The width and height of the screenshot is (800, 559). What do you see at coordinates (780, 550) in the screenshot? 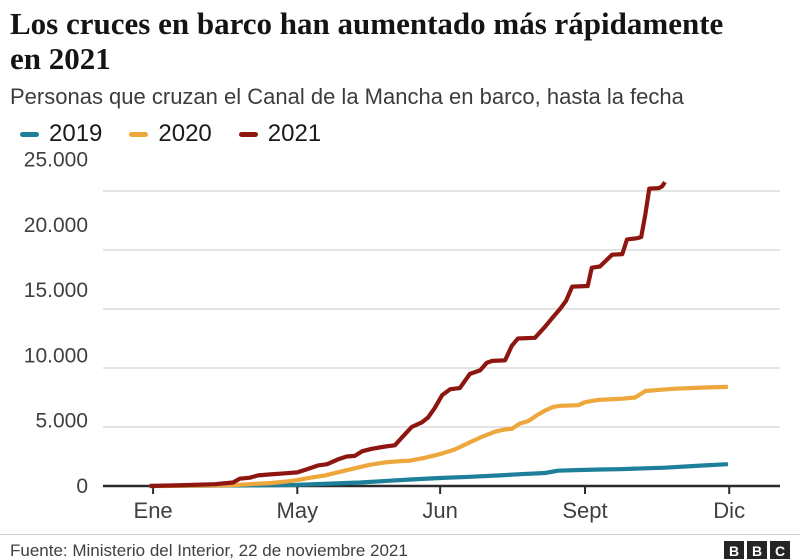
I see `bbc-logo-block: C` at bounding box center [780, 550].